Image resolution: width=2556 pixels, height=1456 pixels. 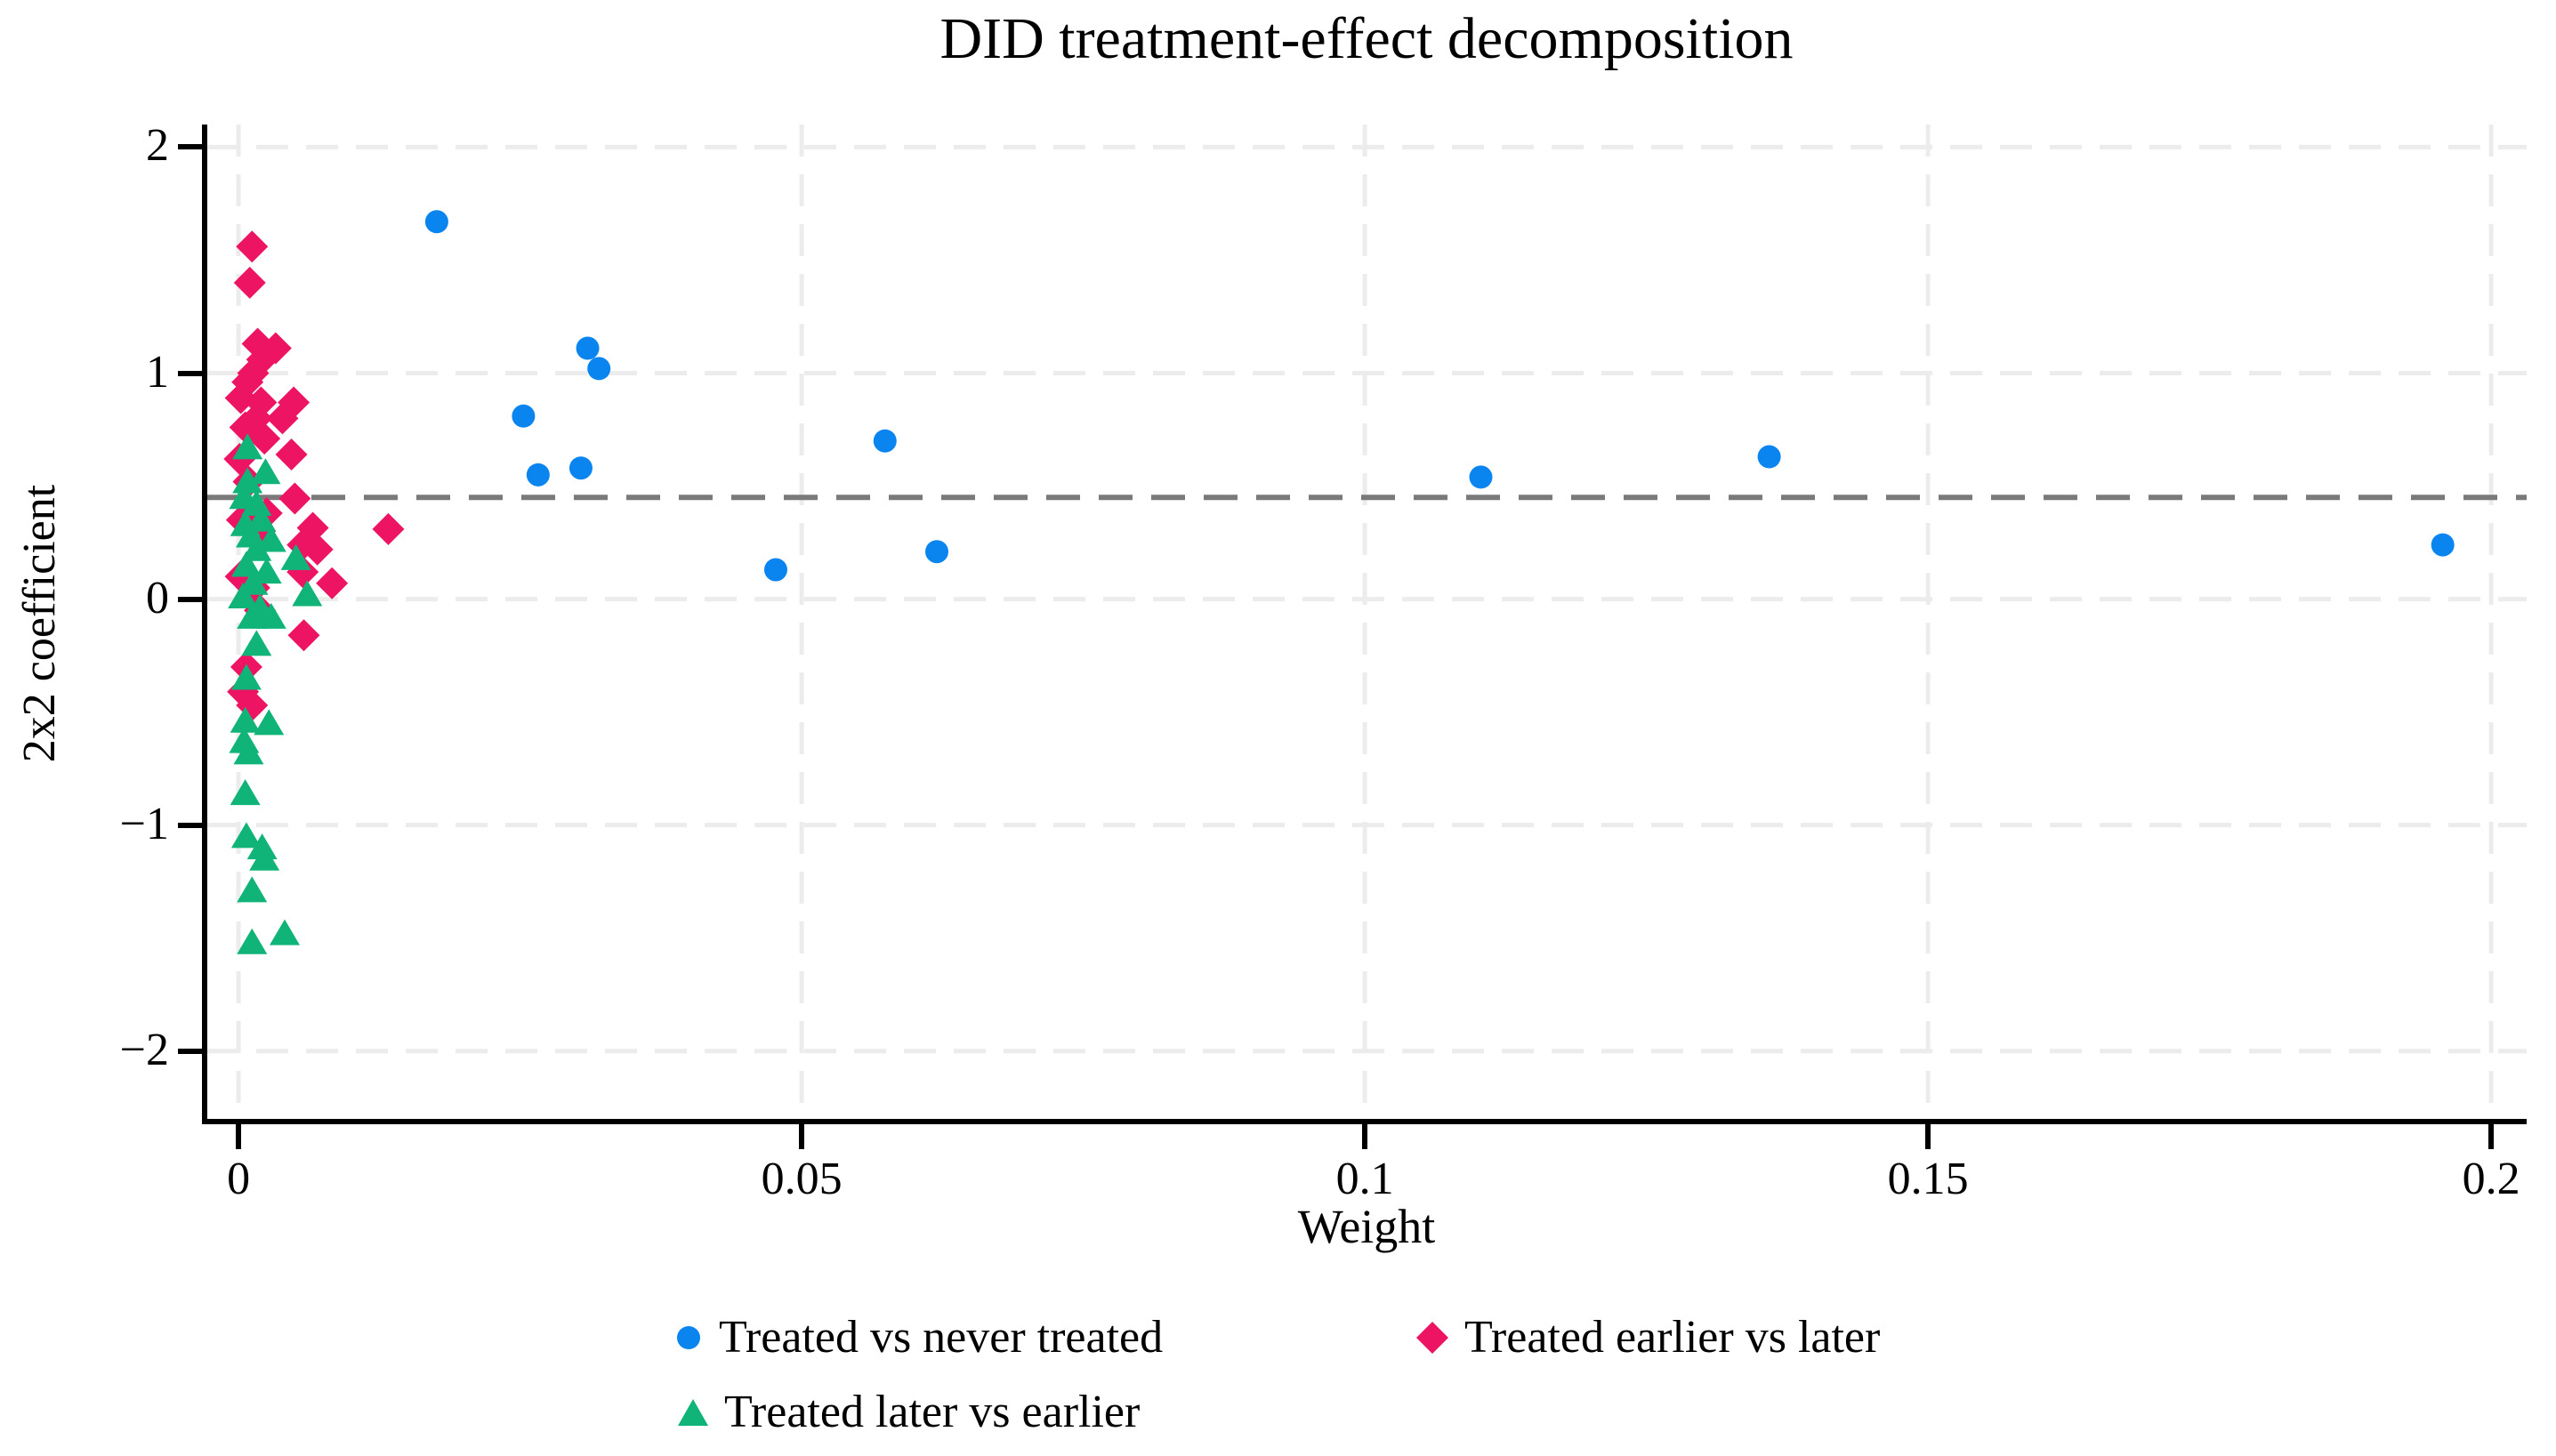 I want to click on x-tick-label: 0.05, so click(x=802, y=1179).